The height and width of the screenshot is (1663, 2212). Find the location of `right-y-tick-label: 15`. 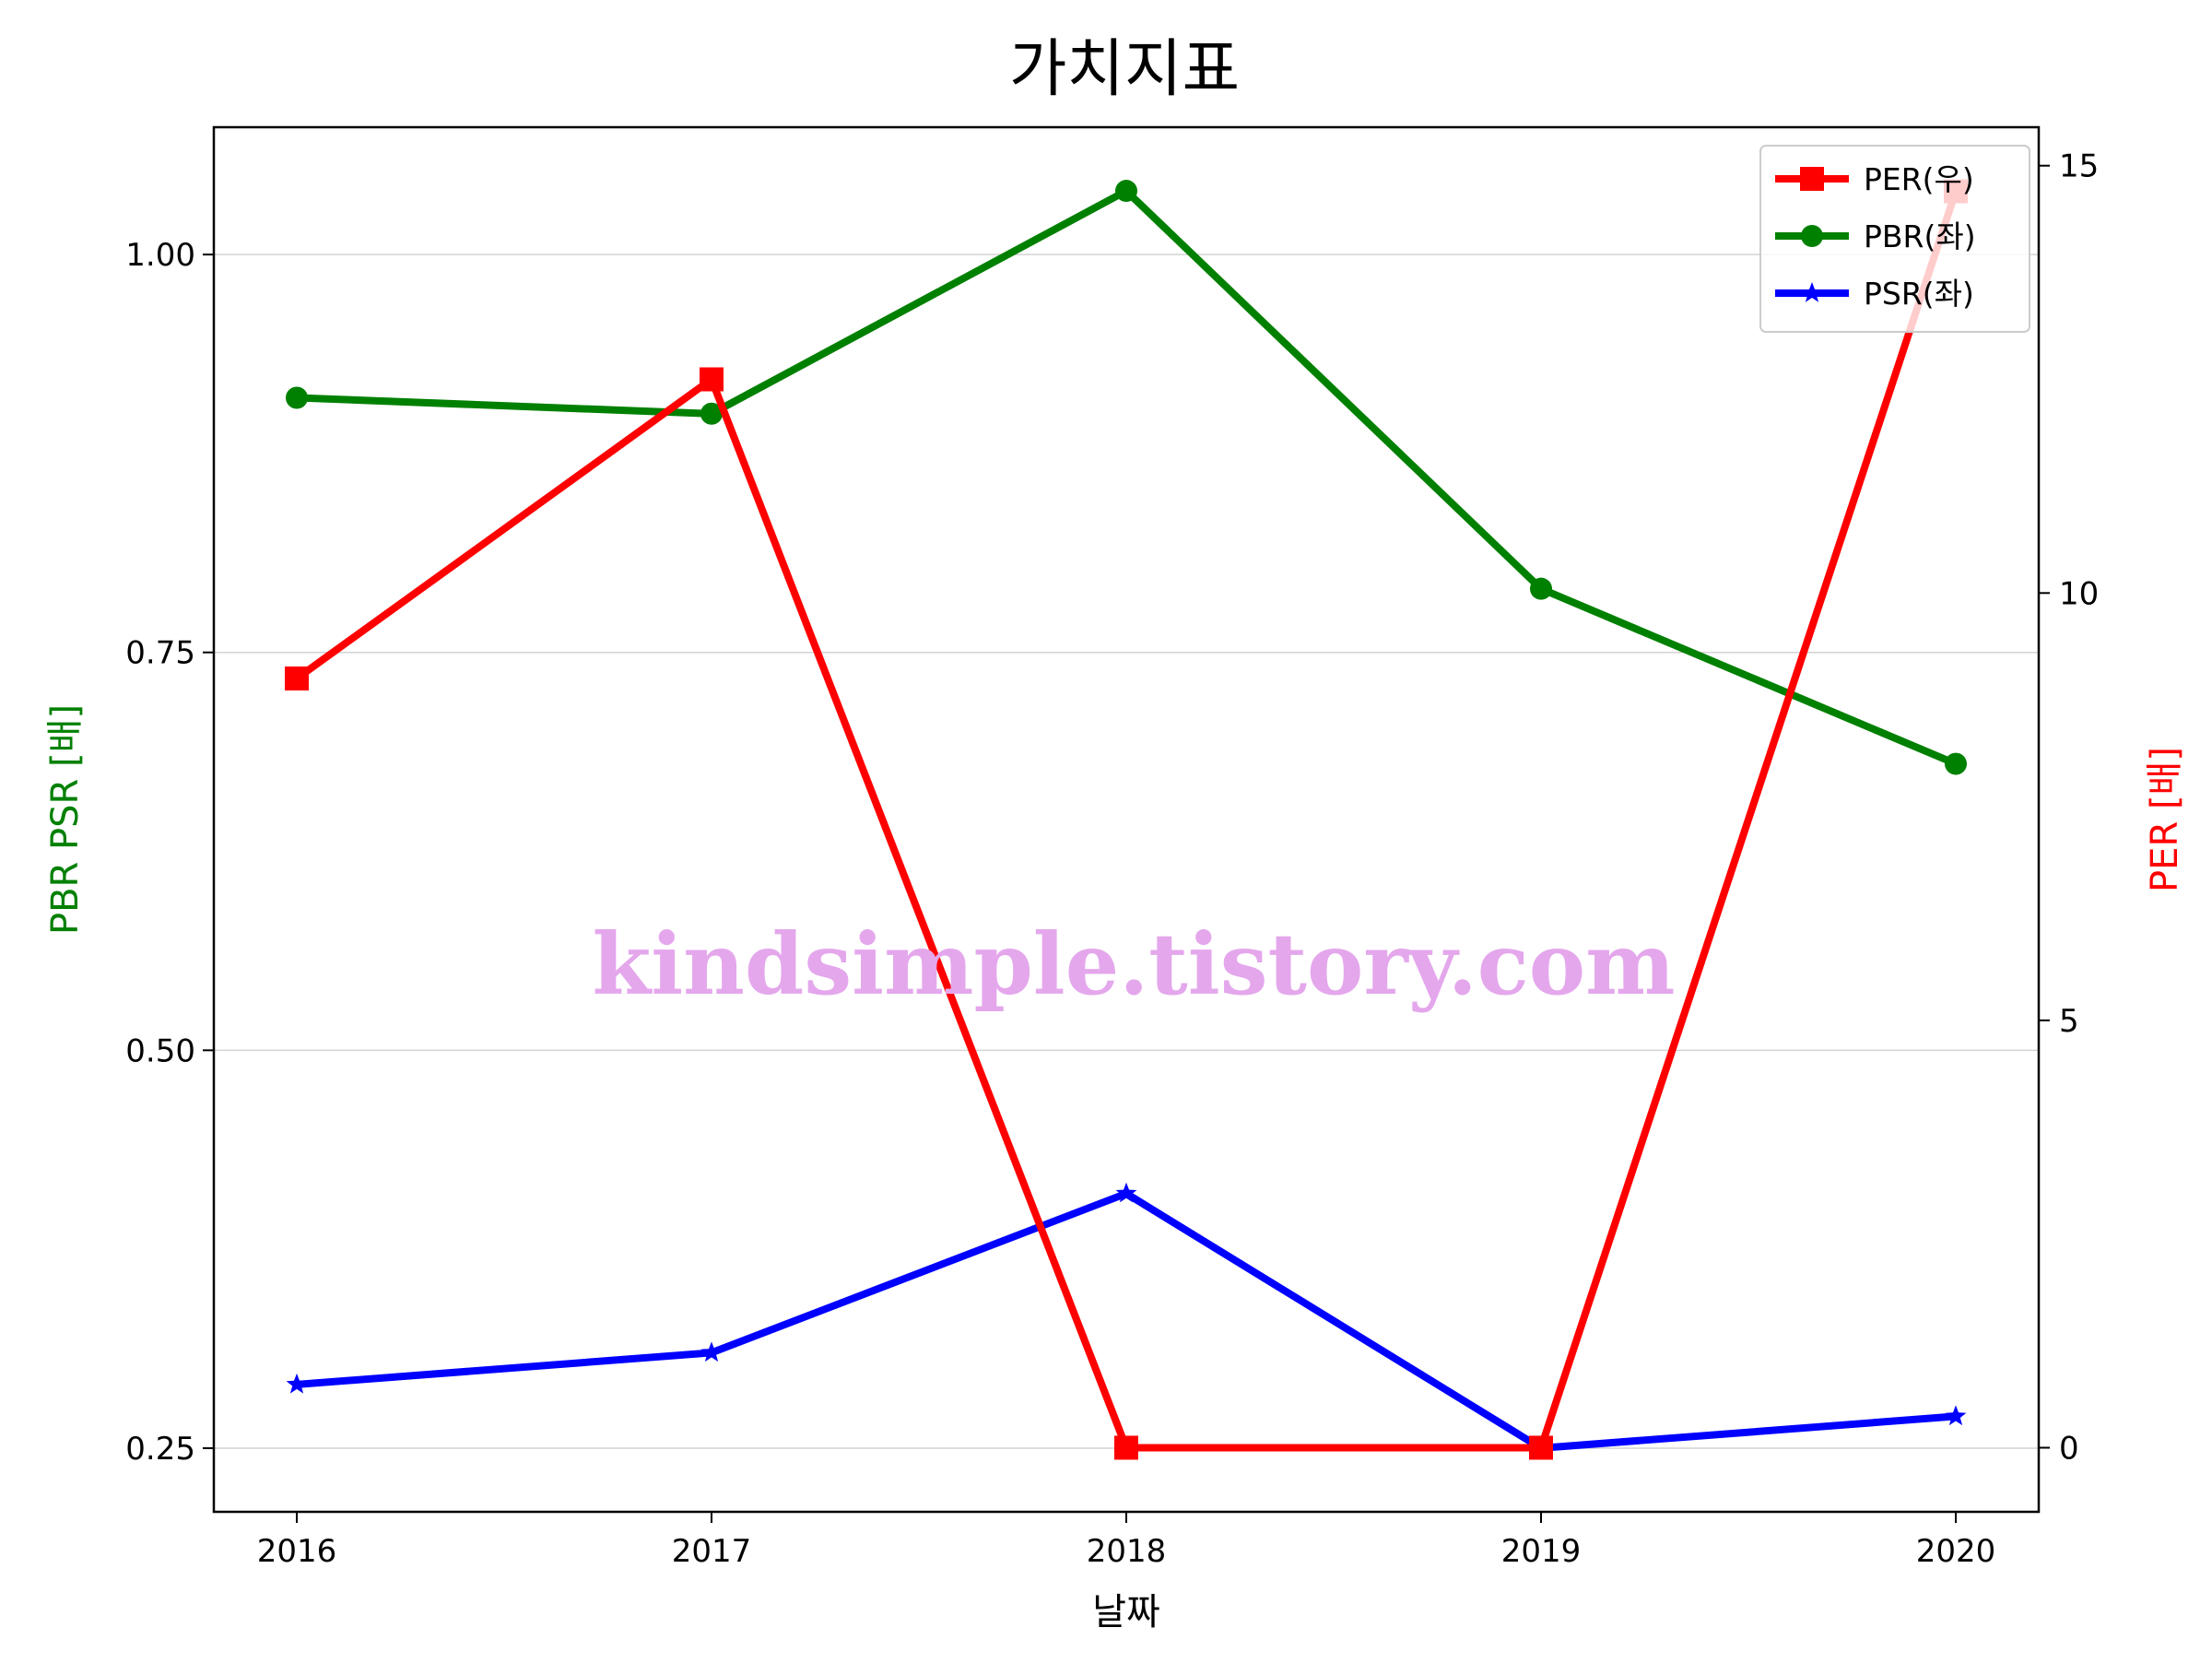

right-y-tick-label: 15 is located at coordinates (2079, 166).